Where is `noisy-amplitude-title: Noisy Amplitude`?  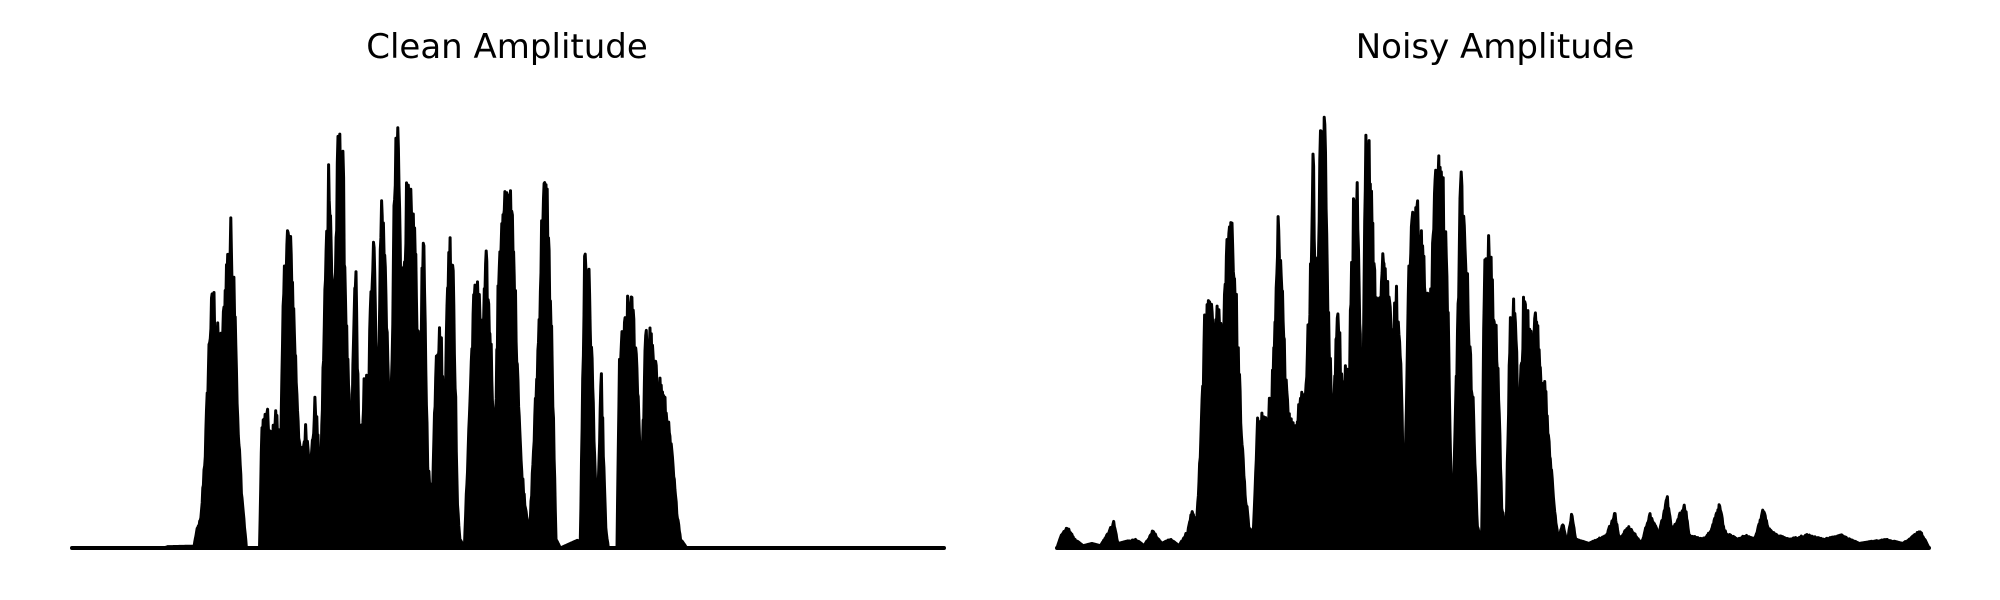 noisy-amplitude-title: Noisy Amplitude is located at coordinates (1495, 47).